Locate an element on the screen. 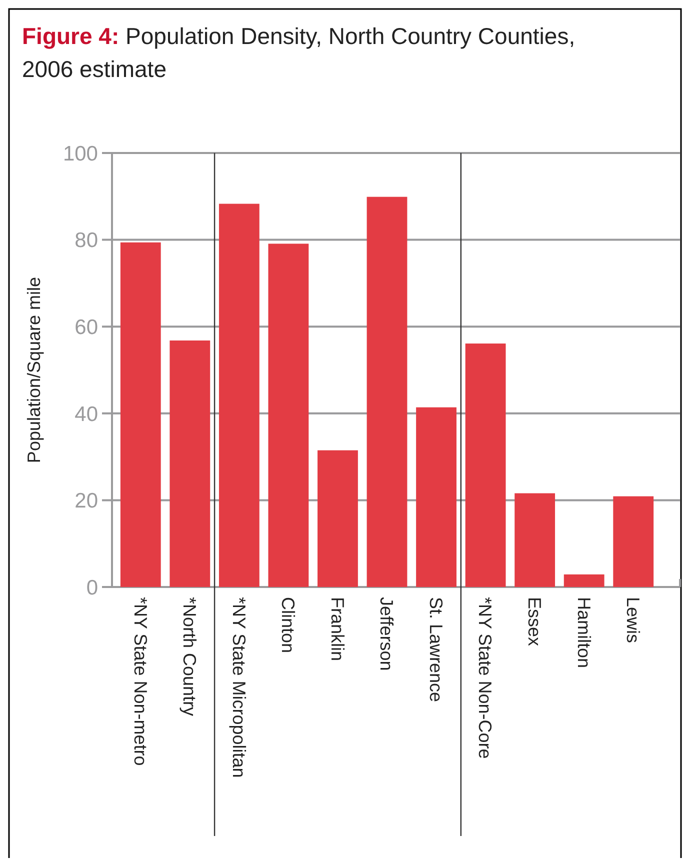  y-axis-title: Population/Square mile is located at coordinates (34, 370).